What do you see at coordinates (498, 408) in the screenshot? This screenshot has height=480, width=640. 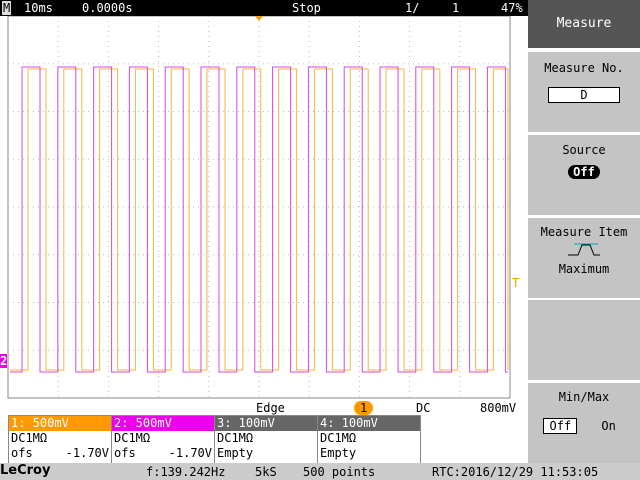 I see `trigger-level: 800mV` at bounding box center [498, 408].